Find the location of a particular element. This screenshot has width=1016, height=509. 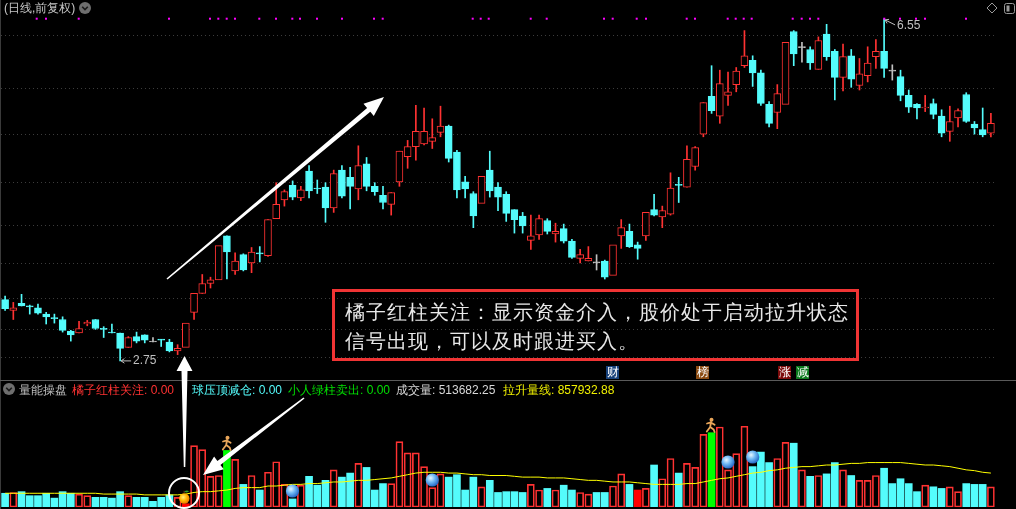

text: 拉升量线: 857932.88 is located at coordinates (559, 390).